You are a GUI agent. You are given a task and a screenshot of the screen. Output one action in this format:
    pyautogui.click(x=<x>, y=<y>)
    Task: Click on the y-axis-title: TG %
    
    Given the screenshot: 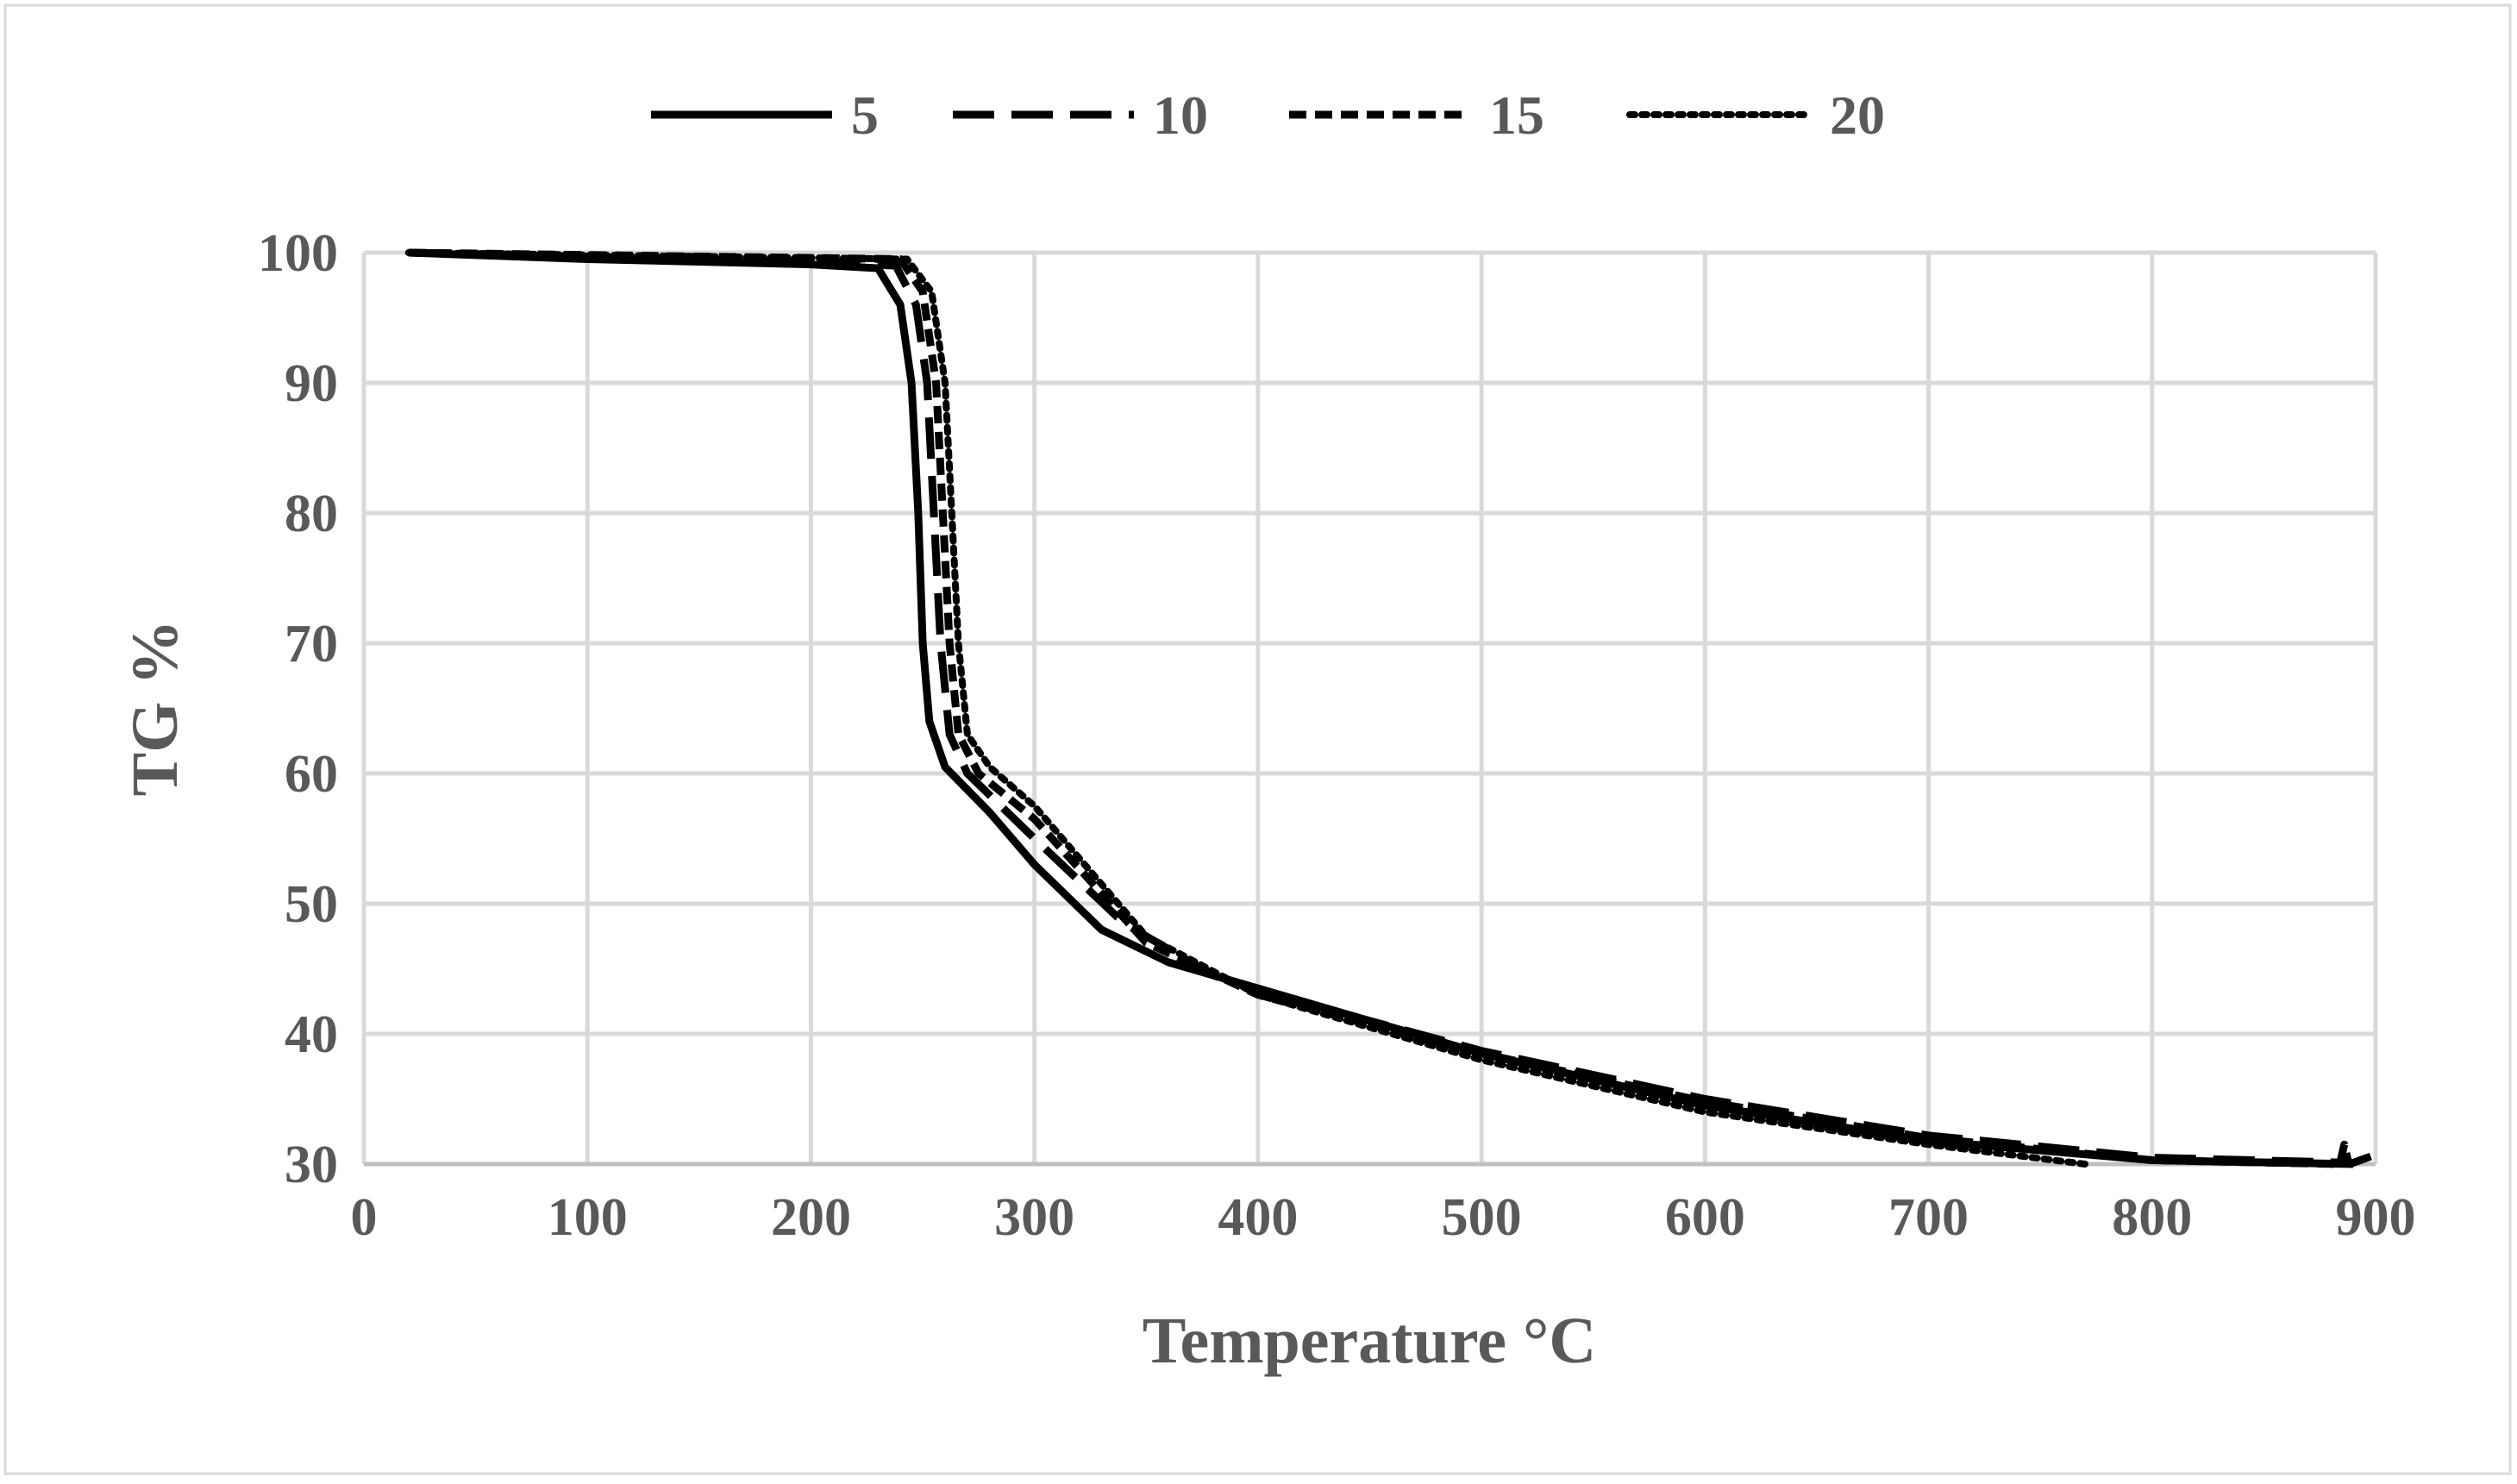 What is the action you would take?
    pyautogui.click(x=155, y=708)
    